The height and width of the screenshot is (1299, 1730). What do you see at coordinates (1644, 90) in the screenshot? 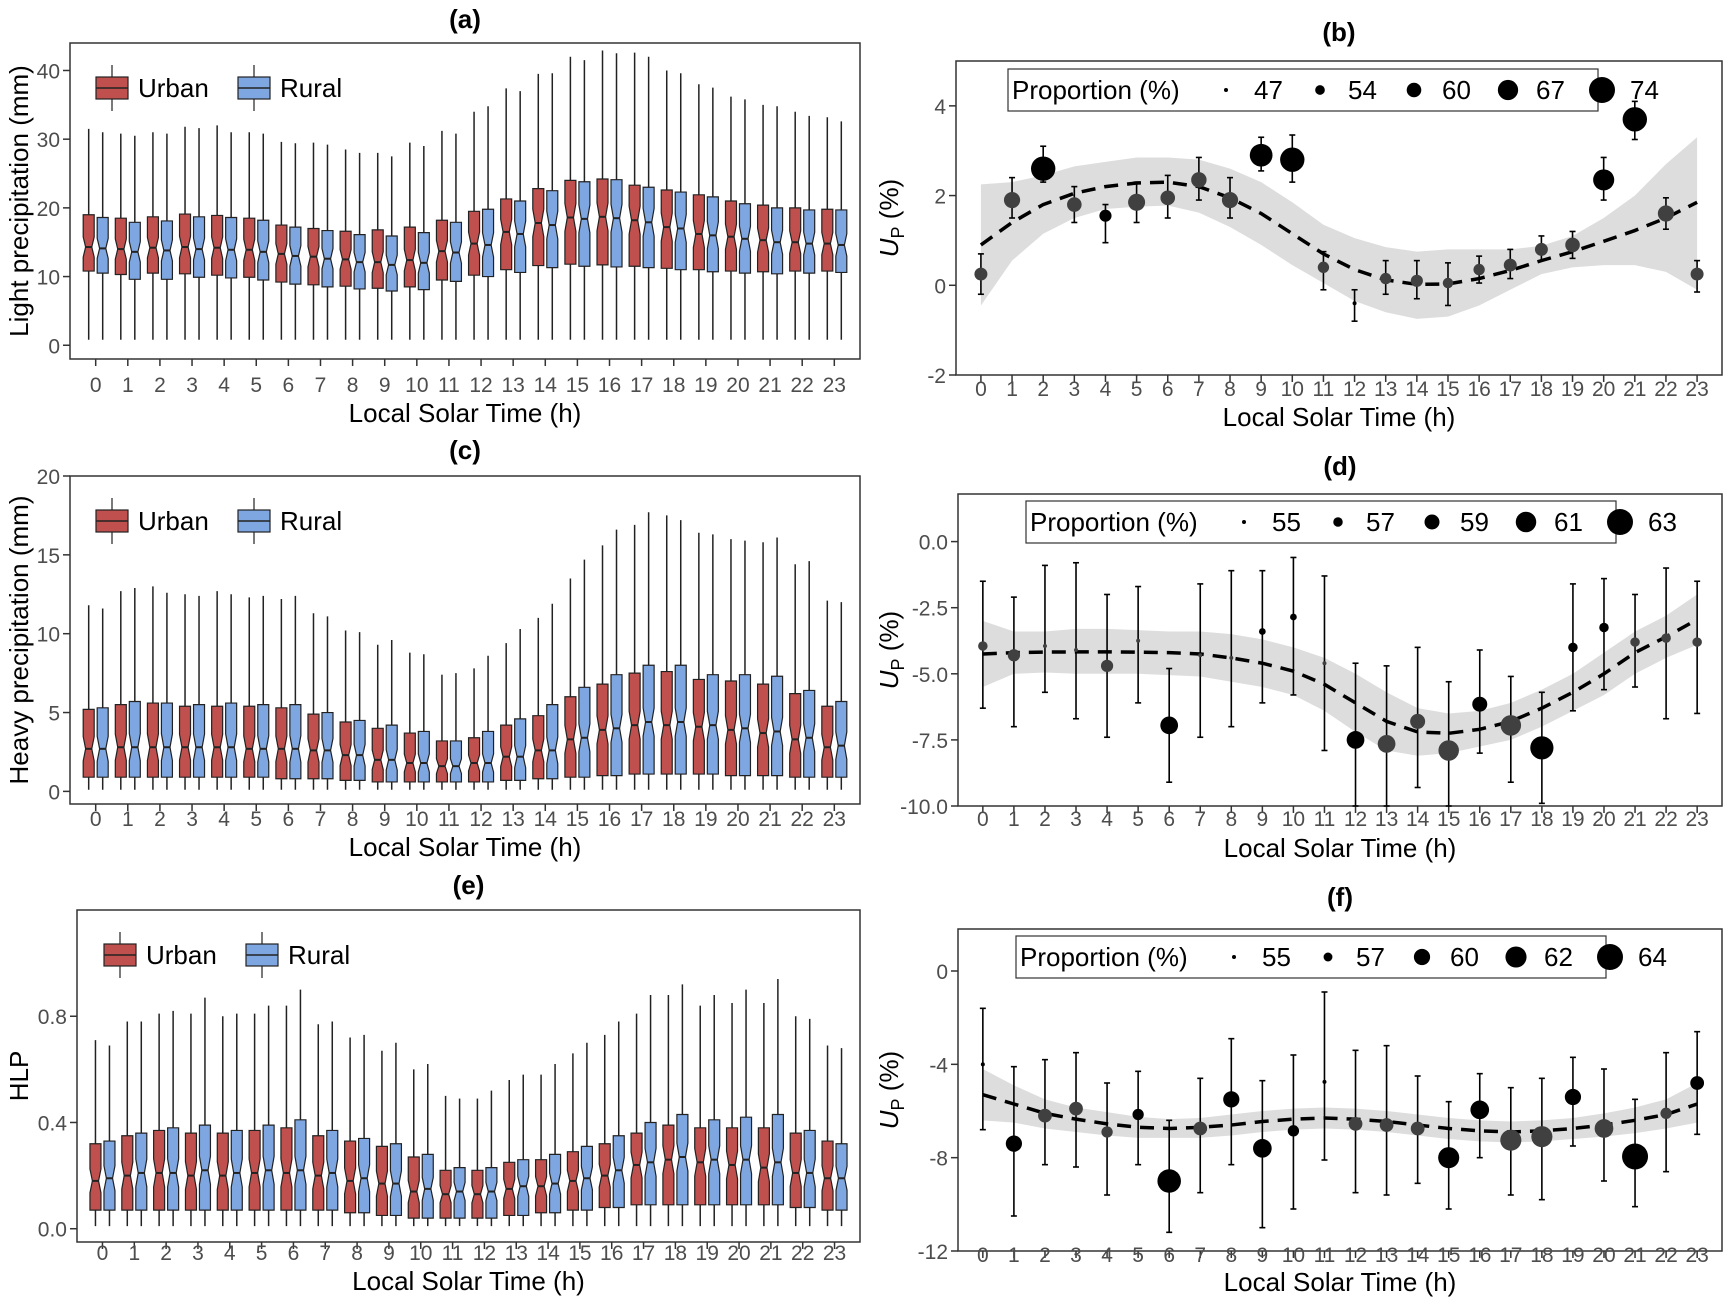
I see `legend-size-label: 74` at bounding box center [1644, 90].